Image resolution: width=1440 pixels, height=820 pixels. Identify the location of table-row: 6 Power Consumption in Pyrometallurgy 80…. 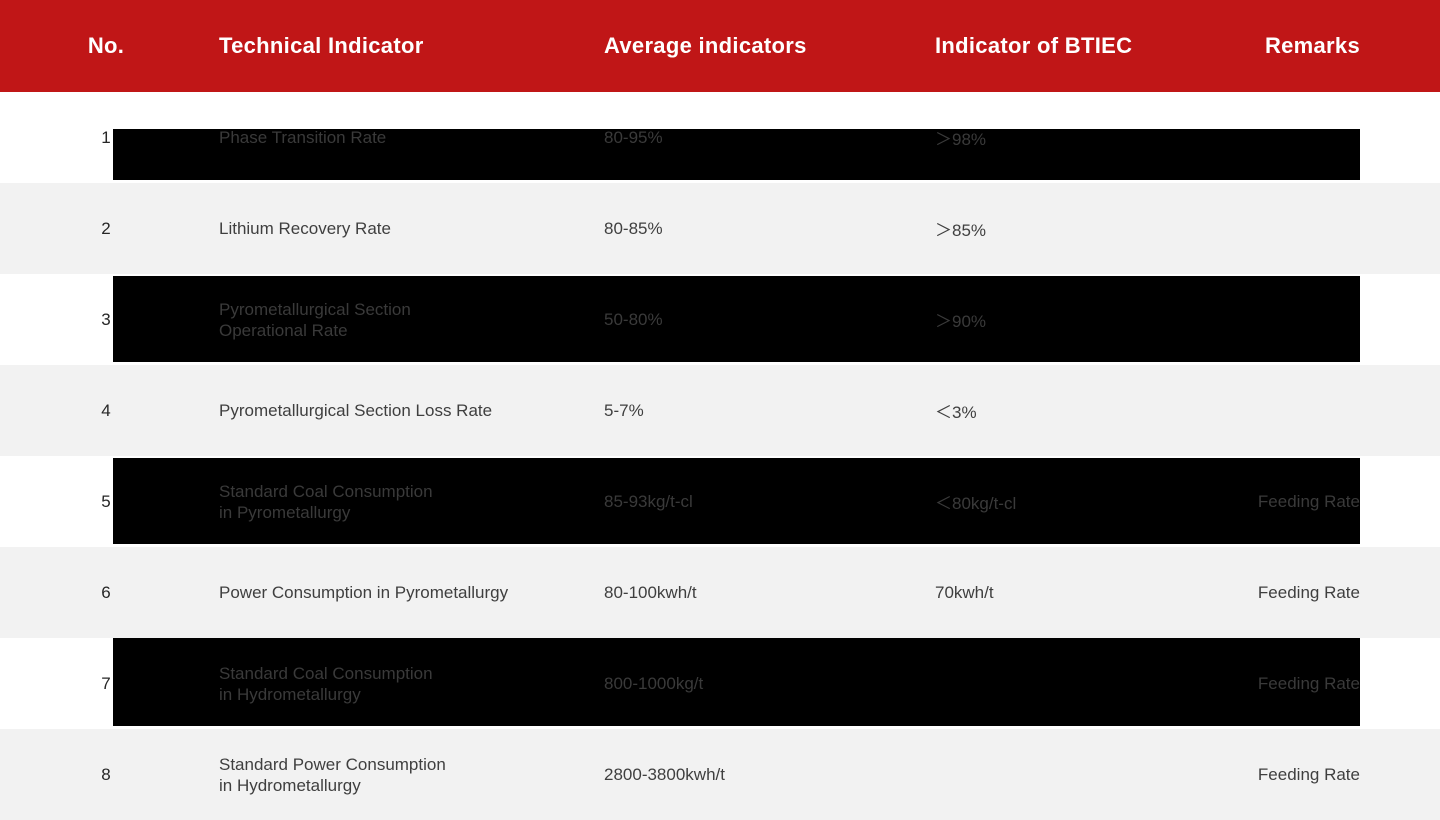
(720, 592).